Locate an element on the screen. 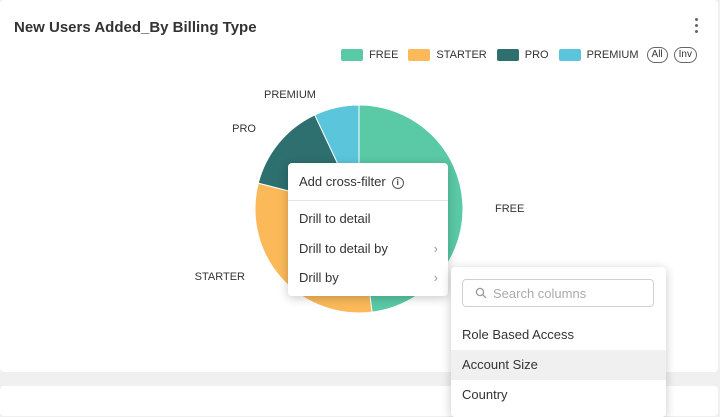  search-icon is located at coordinates (481, 293).